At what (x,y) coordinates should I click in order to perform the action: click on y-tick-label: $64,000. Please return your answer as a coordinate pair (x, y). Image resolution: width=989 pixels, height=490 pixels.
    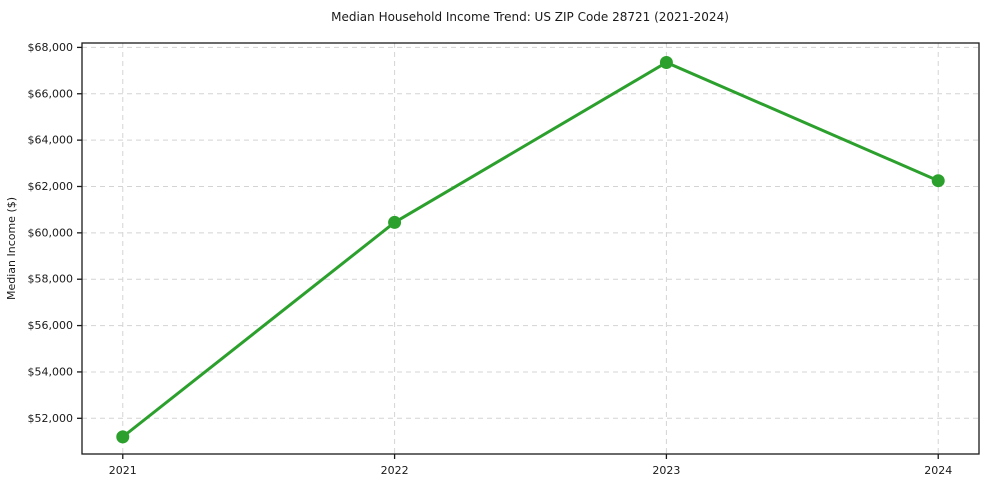
    Looking at the image, I should click on (51, 140).